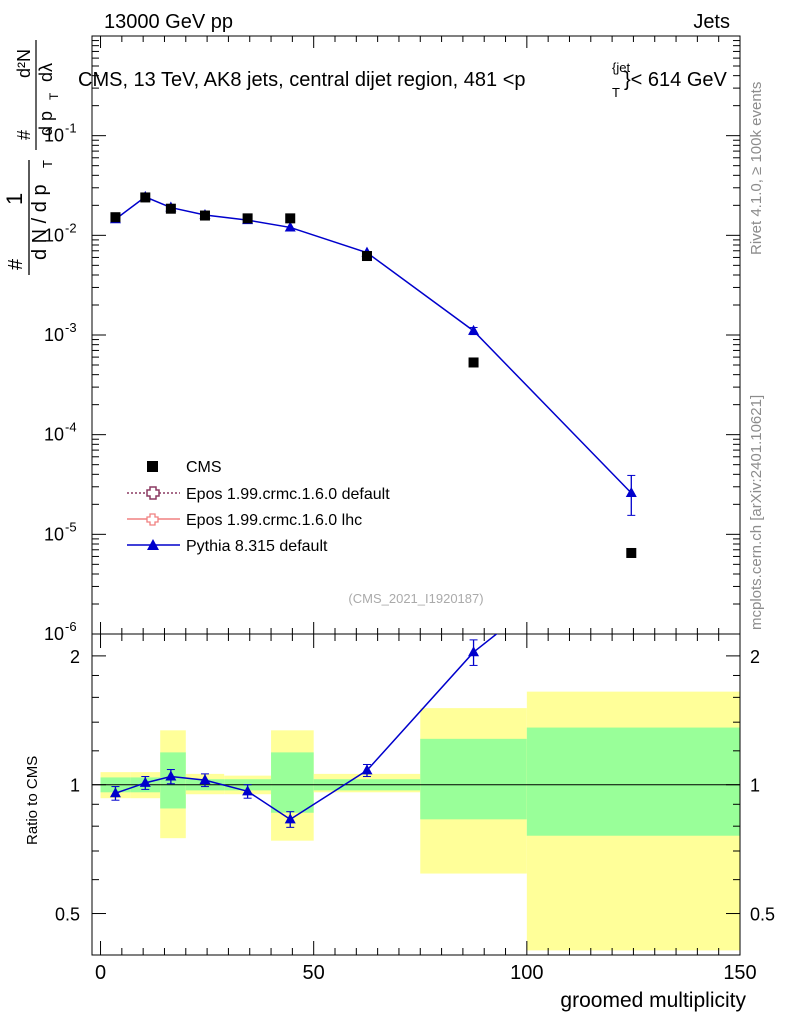 Image resolution: width=786 pixels, height=1024 pixels. Describe the element at coordinates (40, 222) in the screenshot. I see `ylabel-dn-dpt: d N / d p` at that location.